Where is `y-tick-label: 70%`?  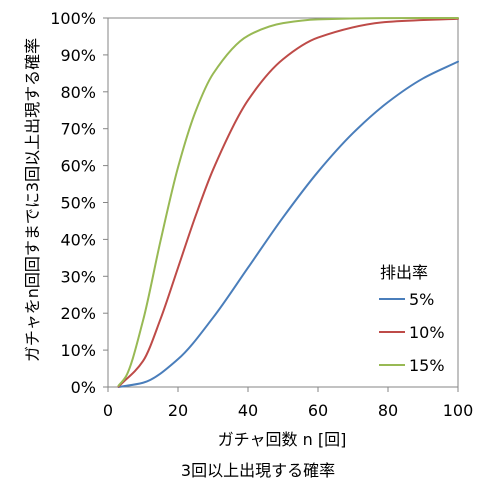 y-tick-label: 70% is located at coordinates (78, 129).